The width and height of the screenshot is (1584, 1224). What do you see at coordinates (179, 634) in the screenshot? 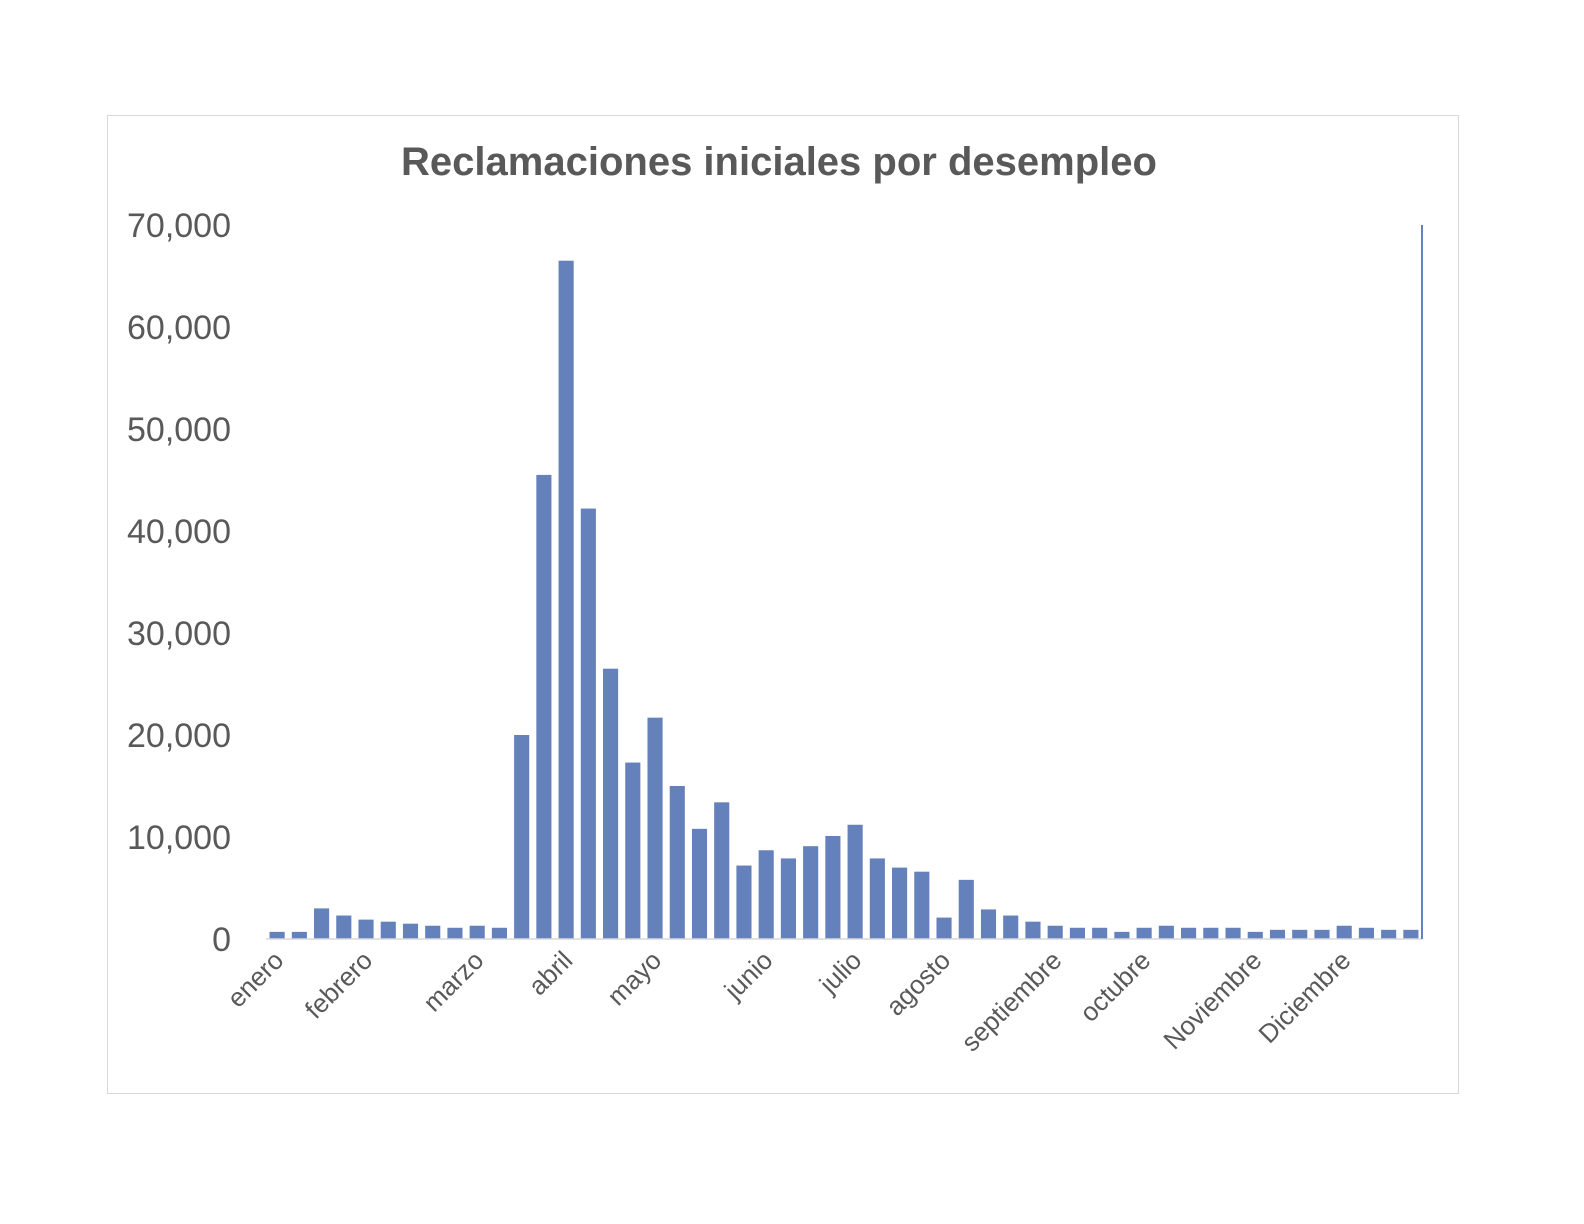
I see `y-tick-label: 30,000` at bounding box center [179, 634].